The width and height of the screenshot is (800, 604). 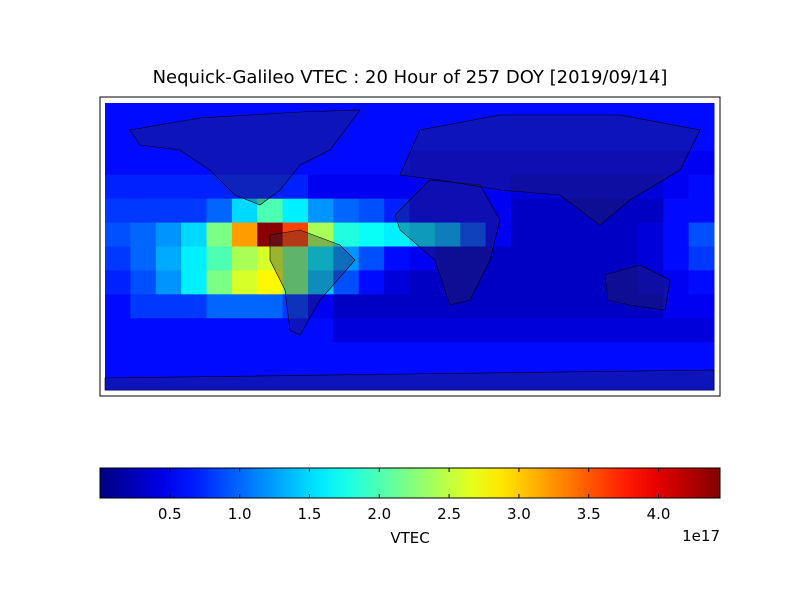 What do you see at coordinates (519, 514) in the screenshot?
I see `colorbar-tick-label: 3.0` at bounding box center [519, 514].